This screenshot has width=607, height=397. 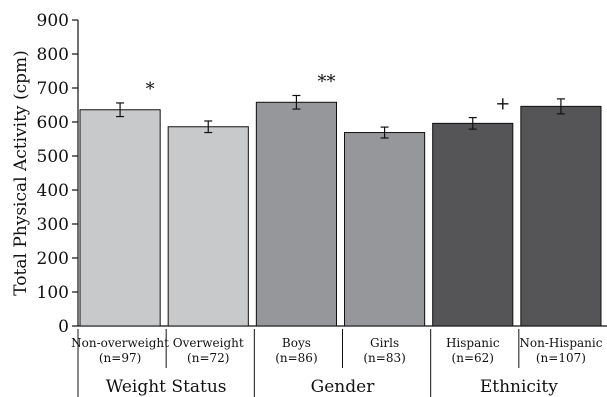 What do you see at coordinates (208, 343) in the screenshot?
I see `category-label: Overweight` at bounding box center [208, 343].